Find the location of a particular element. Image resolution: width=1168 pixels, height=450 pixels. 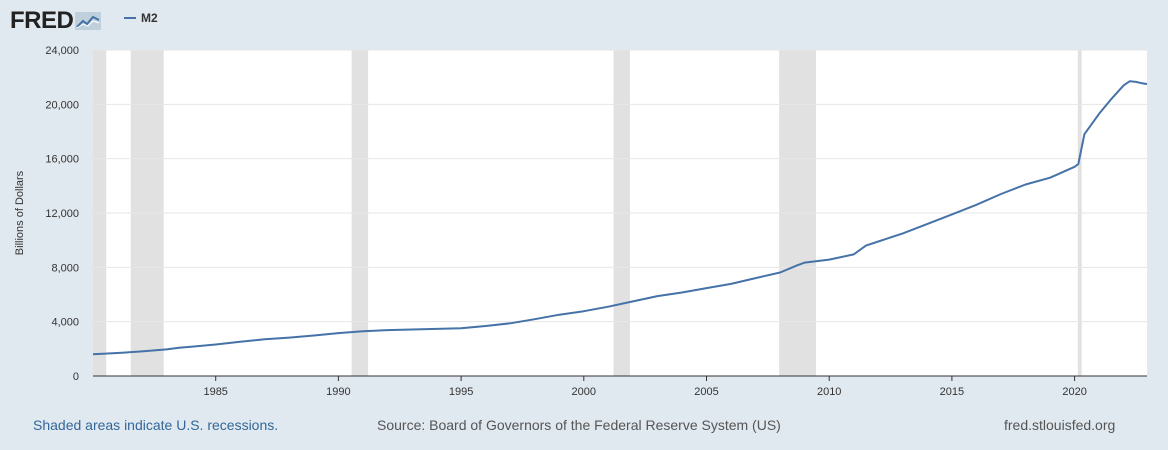

x-tick-label: 1990 is located at coordinates (338, 392).